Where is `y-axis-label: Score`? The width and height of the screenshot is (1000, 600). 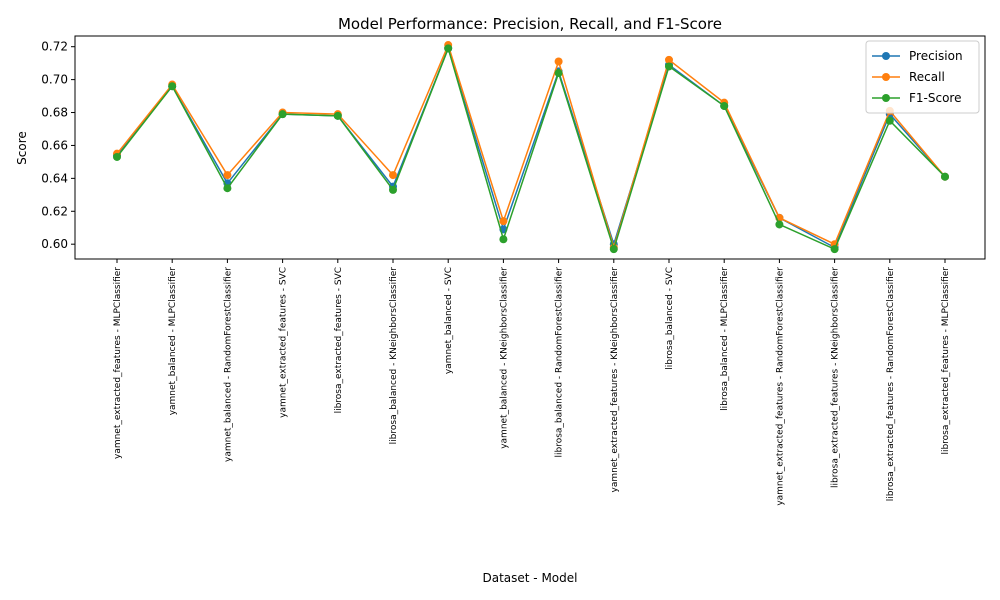 y-axis-label: Score is located at coordinates (22, 148).